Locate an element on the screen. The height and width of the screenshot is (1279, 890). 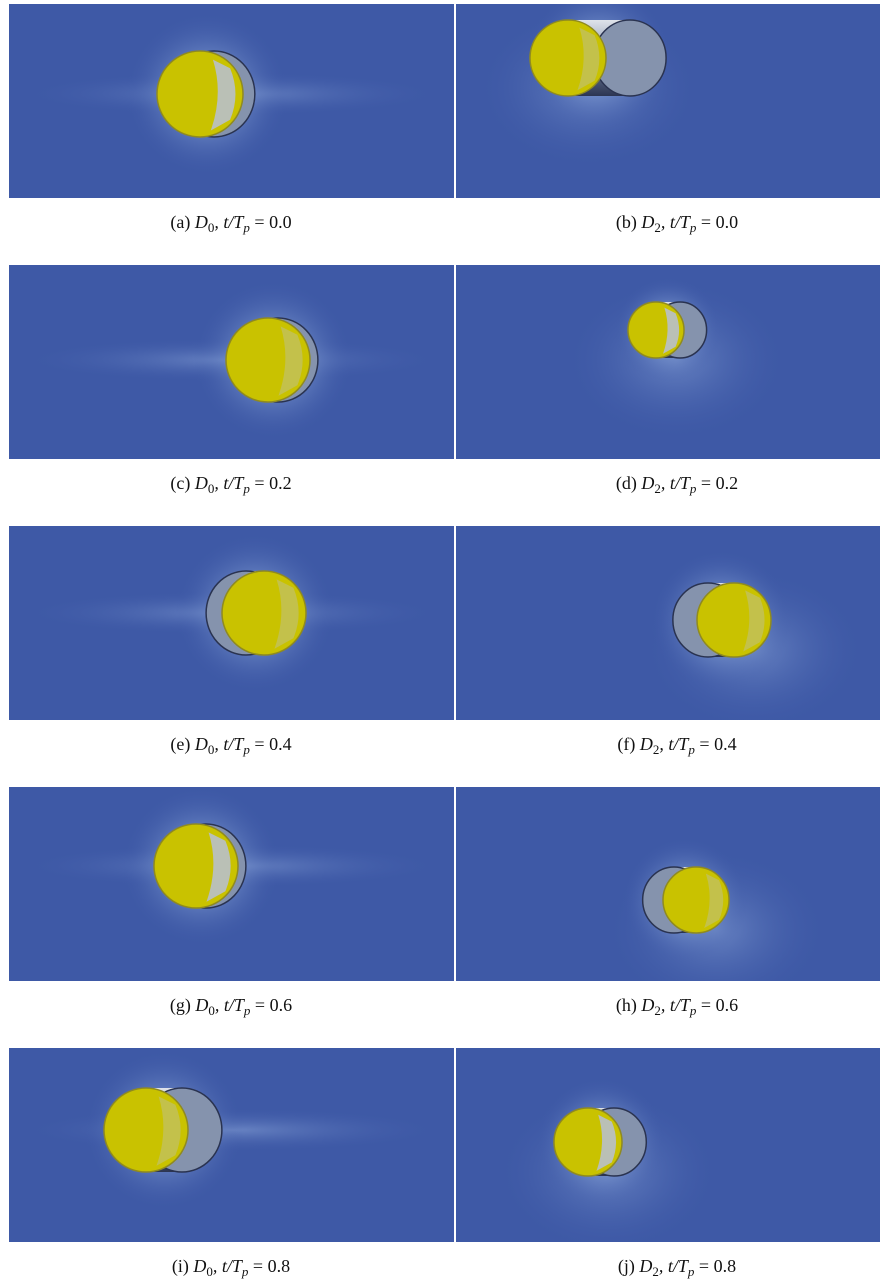
caption: (f) D2, t/Tp = 0.4 is located at coordinates (676, 745).